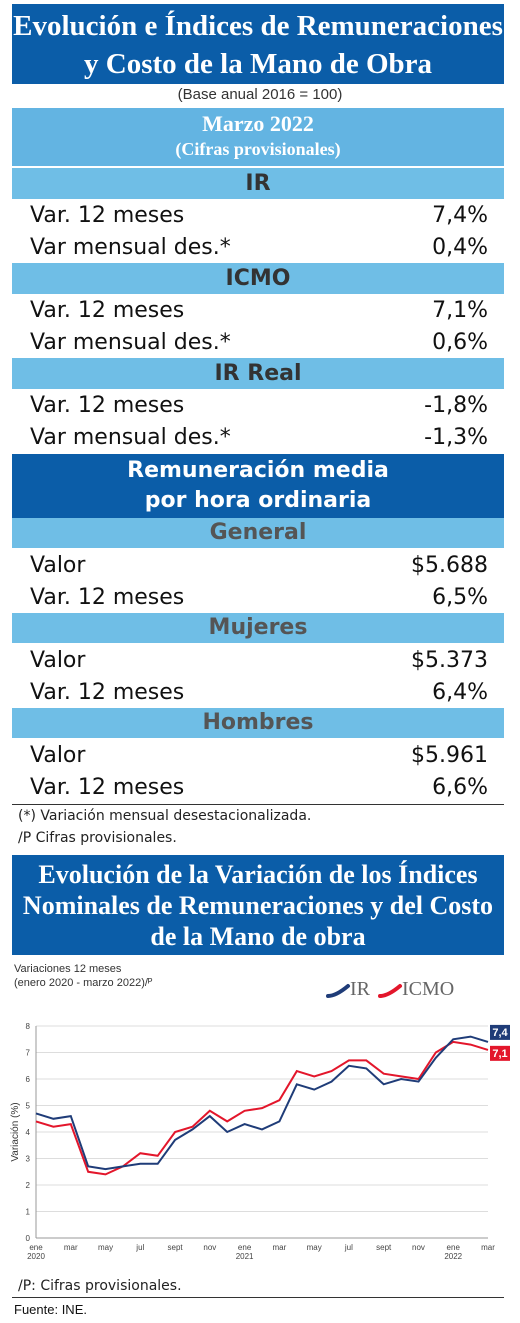 Image resolution: width=520 pixels, height=1323 pixels. Describe the element at coordinates (258, 64) in the screenshot. I see `main-title-line2: y Costo de la Mano de Obra` at that location.